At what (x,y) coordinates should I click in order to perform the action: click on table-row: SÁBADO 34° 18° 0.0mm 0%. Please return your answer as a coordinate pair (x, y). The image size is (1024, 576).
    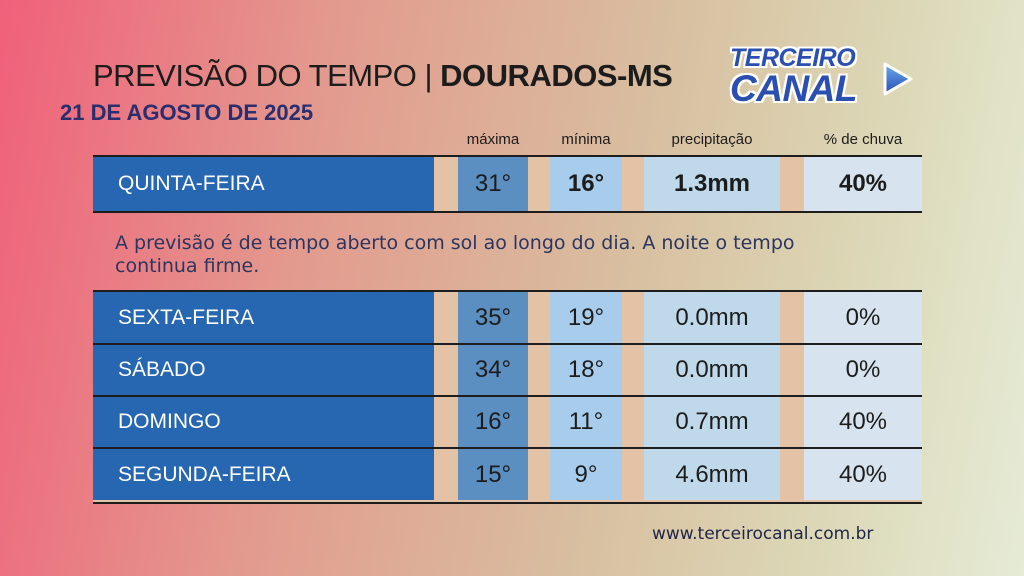
    Looking at the image, I should click on (507, 370).